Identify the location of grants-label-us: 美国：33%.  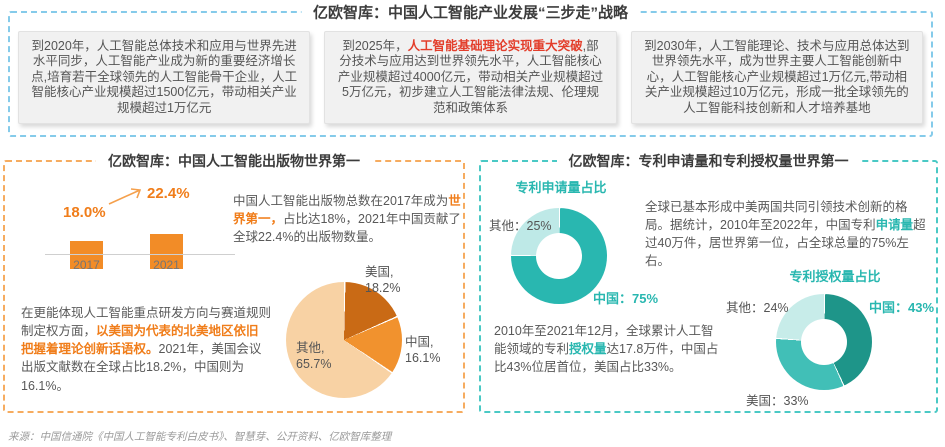
(777, 401).